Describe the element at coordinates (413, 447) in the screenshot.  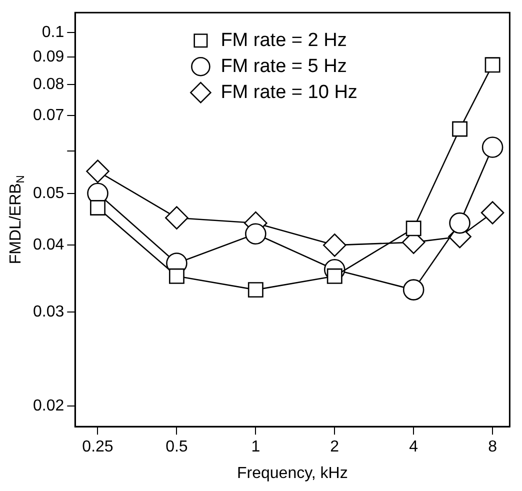
I see `x-tick-label: 4` at that location.